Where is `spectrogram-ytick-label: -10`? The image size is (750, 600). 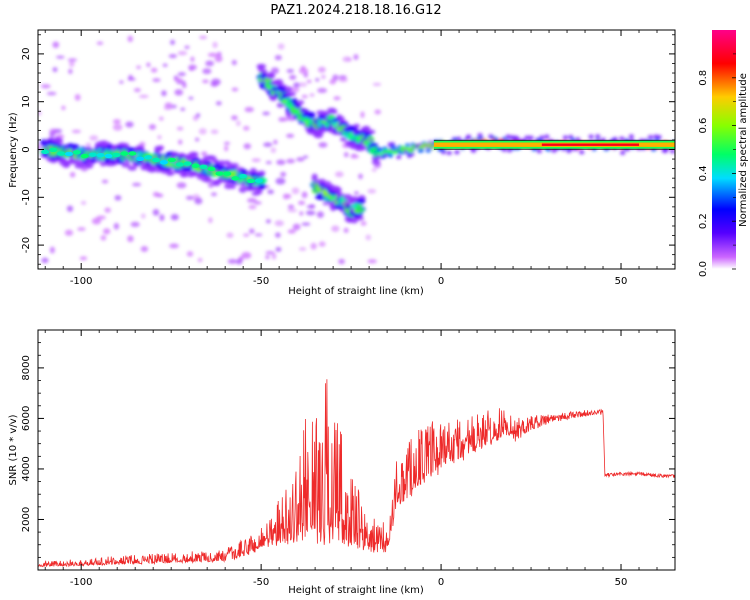
spectrogram-ytick-label: -10 is located at coordinates (26, 197).